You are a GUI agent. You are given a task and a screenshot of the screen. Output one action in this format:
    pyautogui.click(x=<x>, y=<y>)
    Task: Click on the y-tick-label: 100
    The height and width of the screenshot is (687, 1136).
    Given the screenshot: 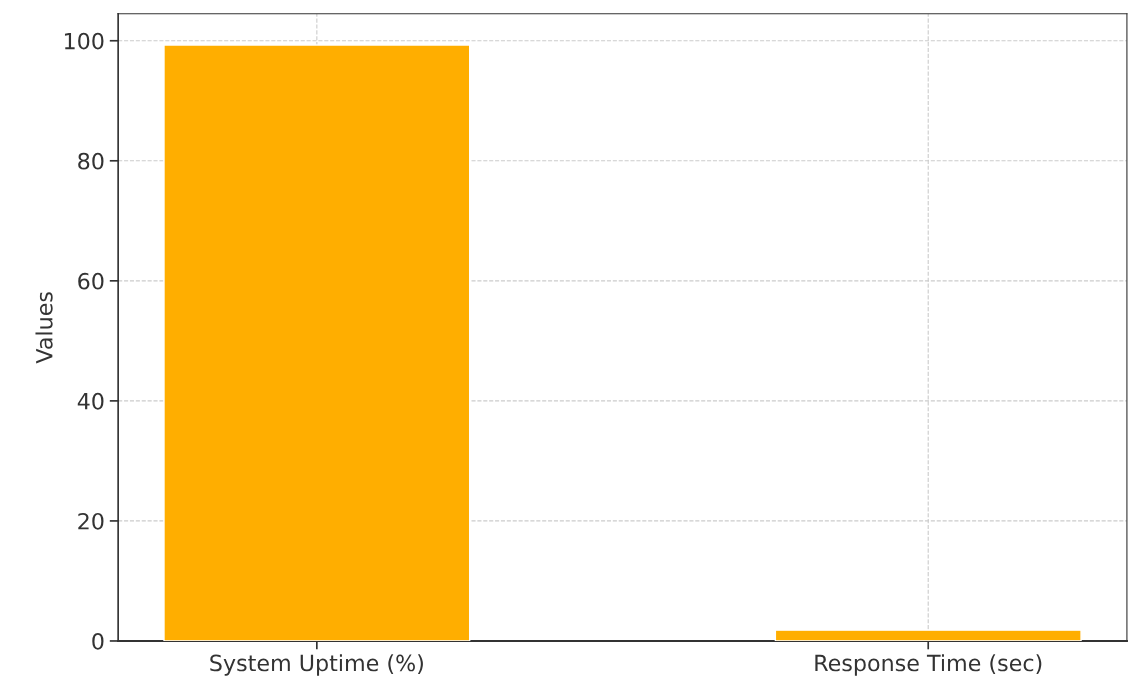 What is the action you would take?
    pyautogui.click(x=84, y=41)
    